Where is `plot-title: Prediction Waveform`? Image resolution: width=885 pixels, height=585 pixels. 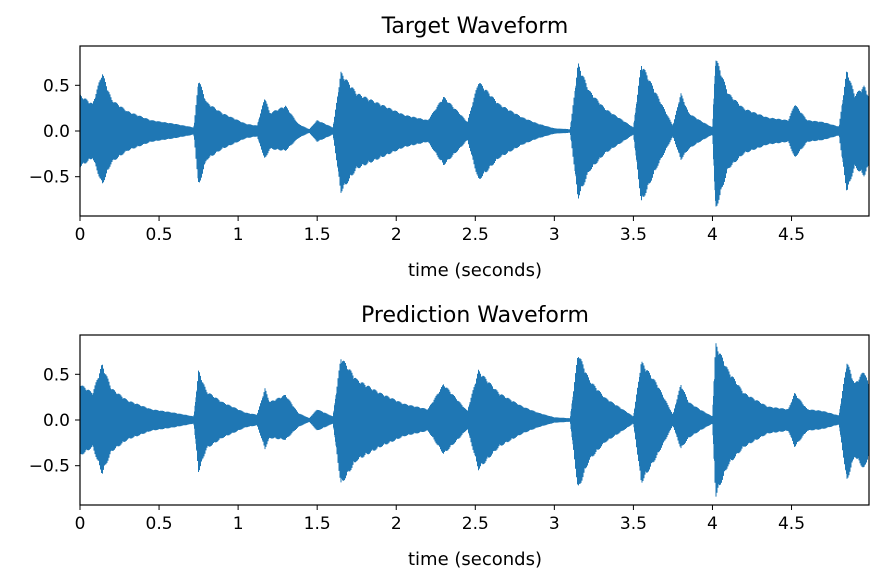
plot-title: Prediction Waveform is located at coordinates (475, 315).